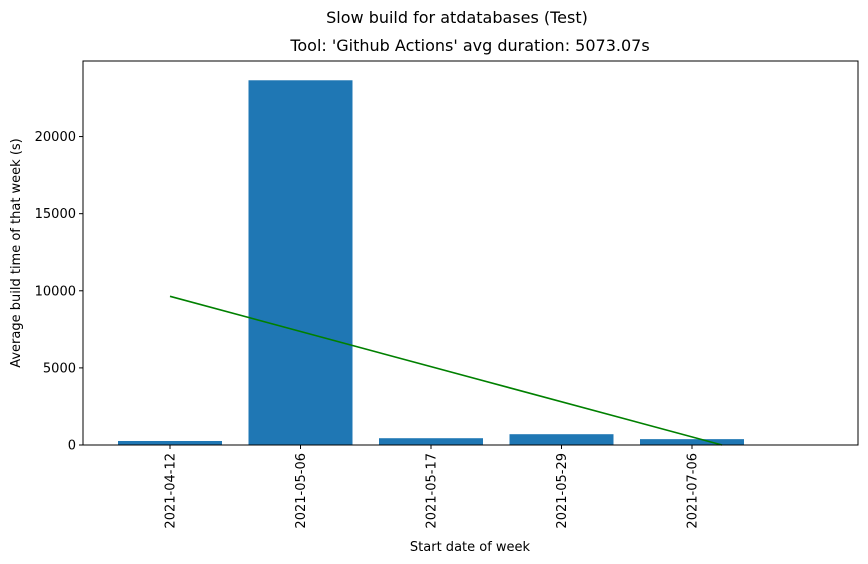  What do you see at coordinates (470, 547) in the screenshot?
I see `x-axis-label: Start date of week` at bounding box center [470, 547].